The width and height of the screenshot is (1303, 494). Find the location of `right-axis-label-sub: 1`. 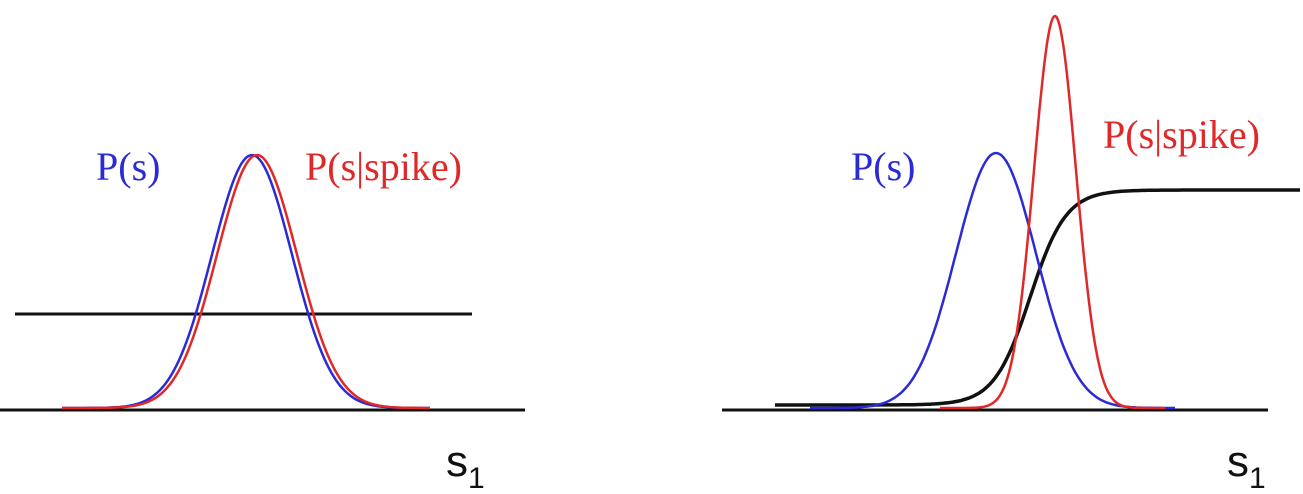

right-axis-label-sub: 1 is located at coordinates (1257, 478).